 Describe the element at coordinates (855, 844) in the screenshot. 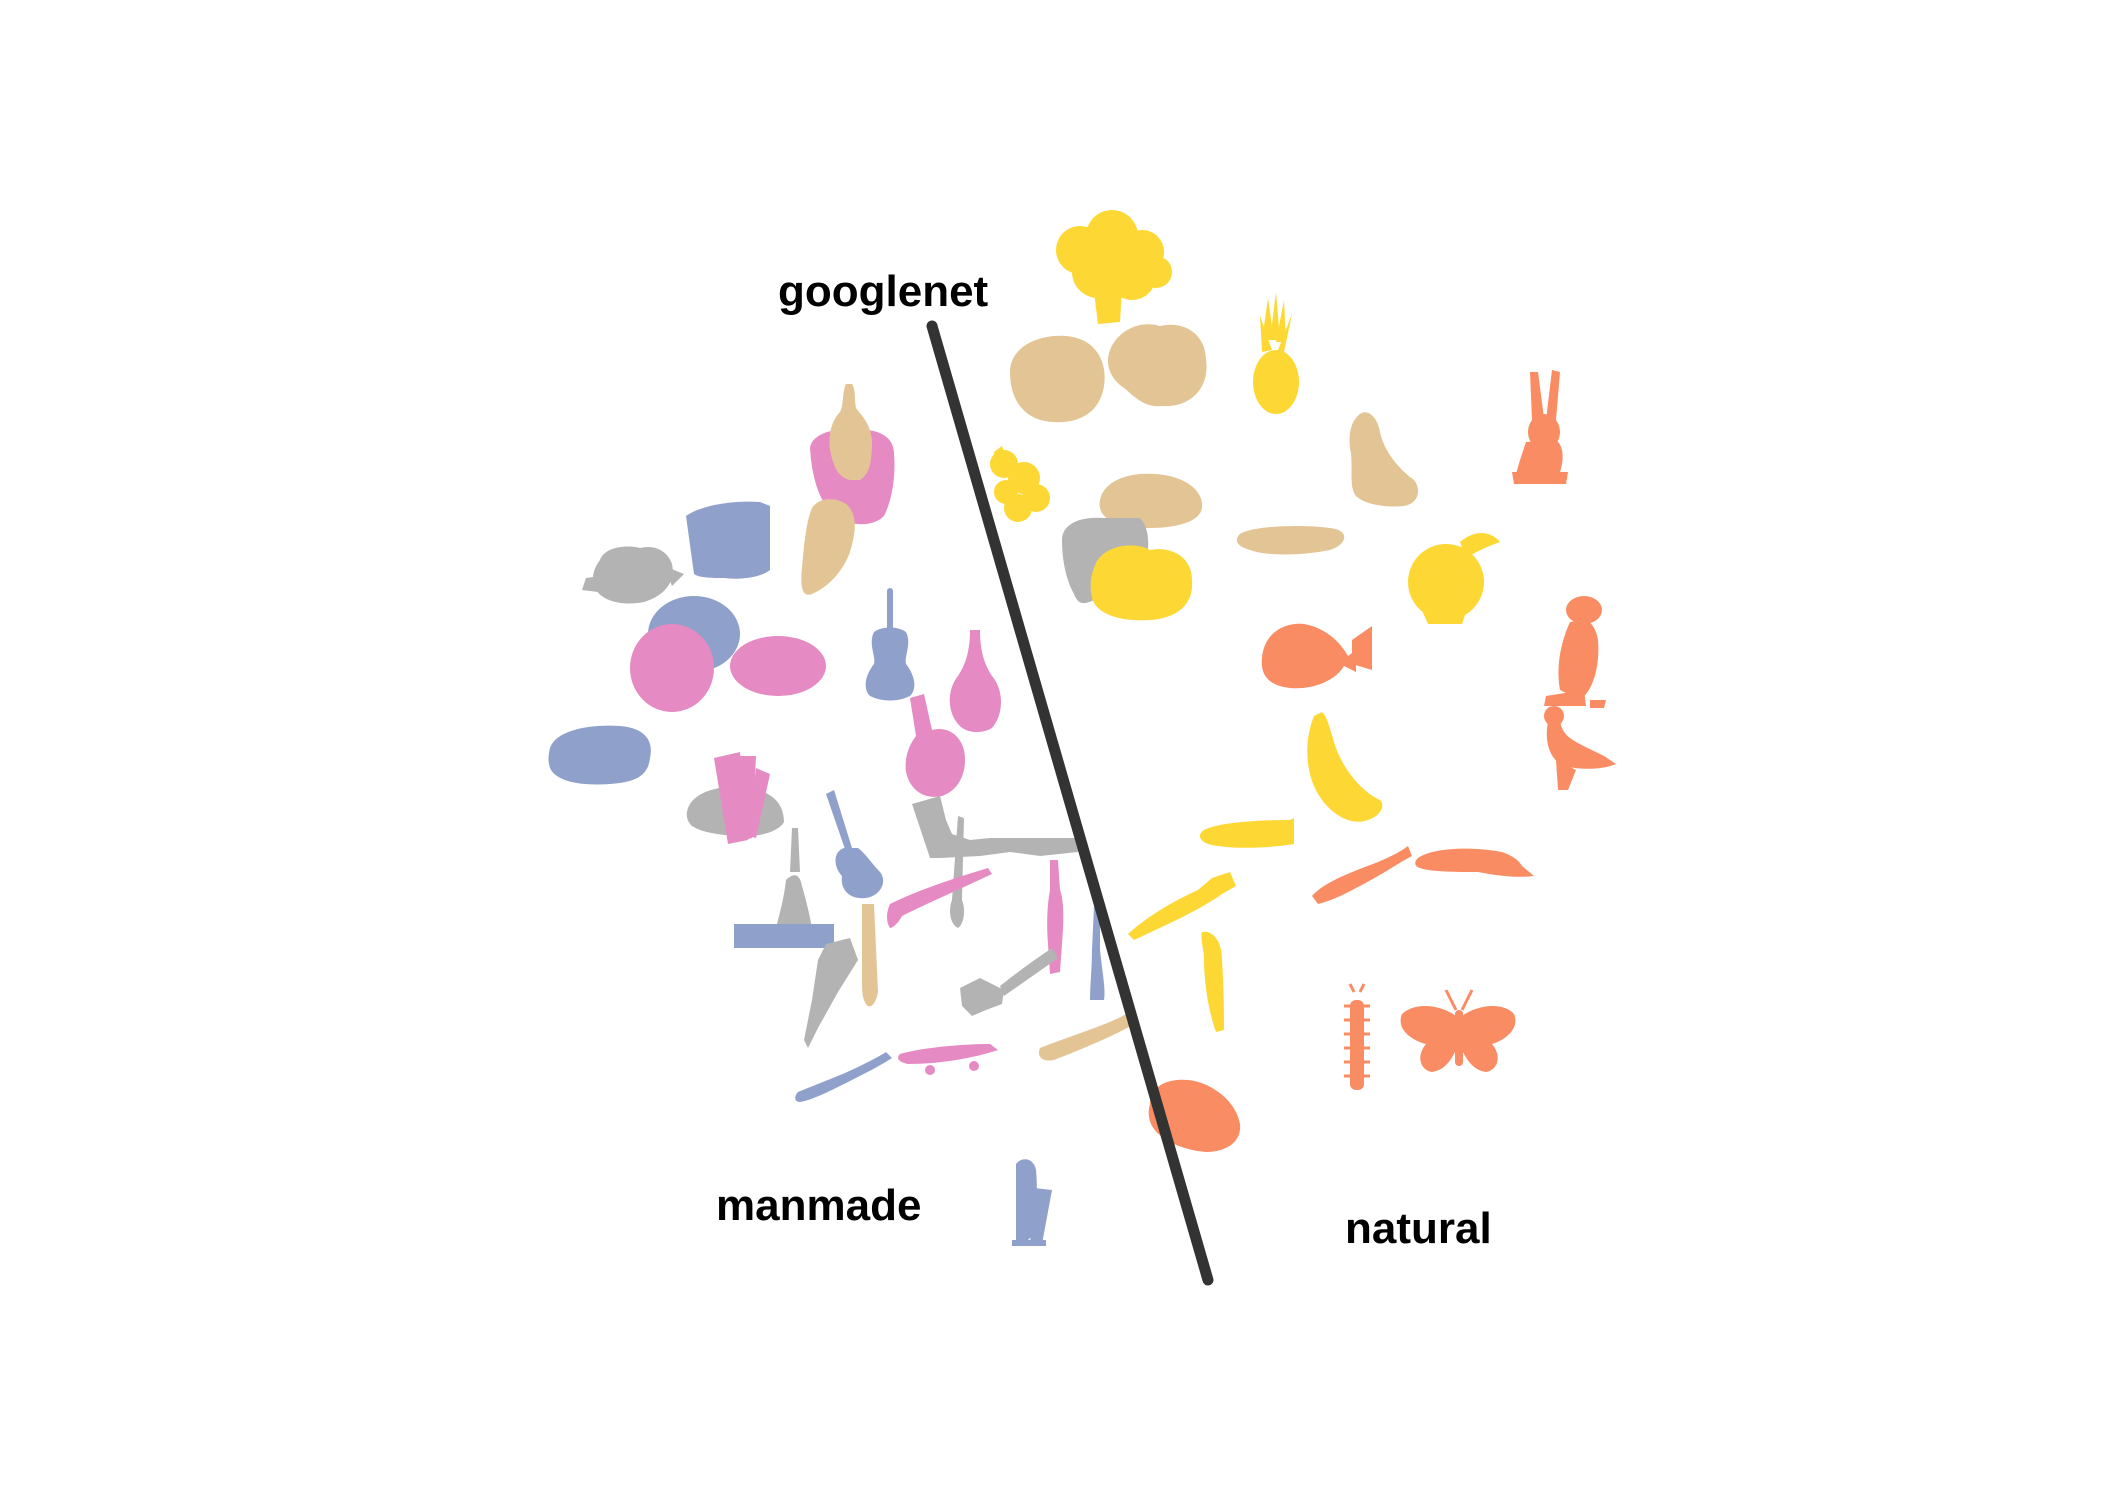

I see `guitar-silhouette` at that location.